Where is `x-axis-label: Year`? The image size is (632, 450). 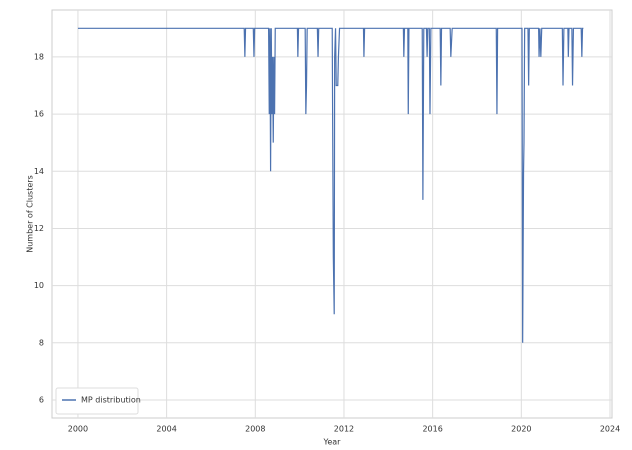
x-axis-label: Year is located at coordinates (332, 442).